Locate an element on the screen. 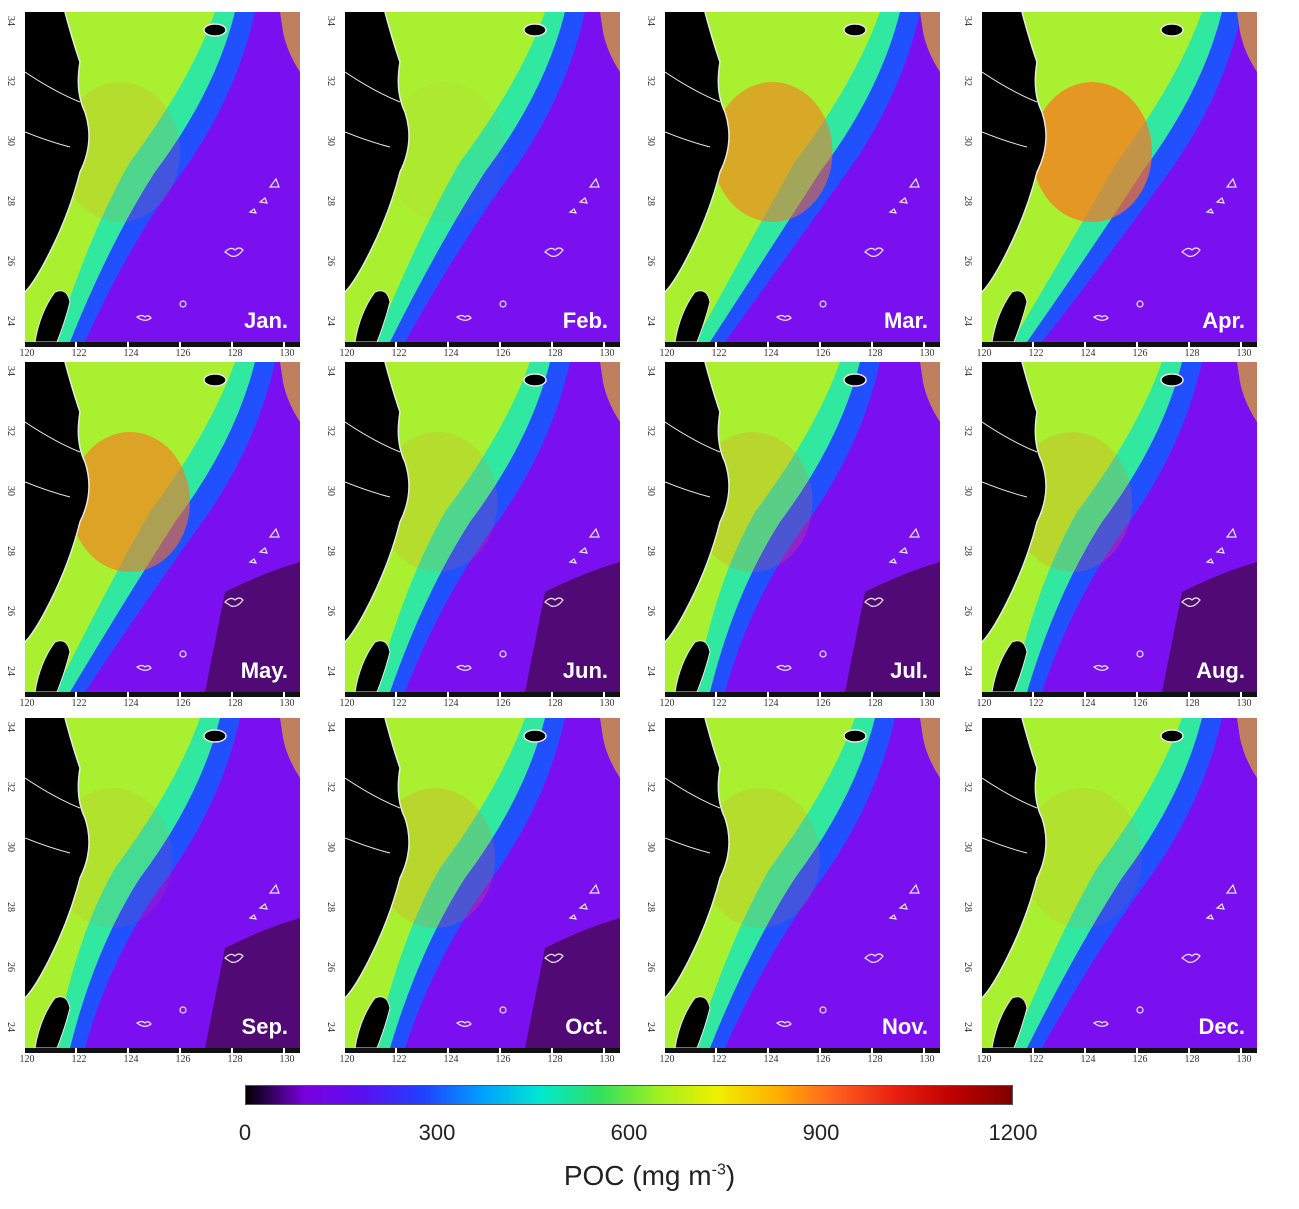 This screenshot has height=1209, width=1299. poc-map: Sep. is located at coordinates (162, 883).